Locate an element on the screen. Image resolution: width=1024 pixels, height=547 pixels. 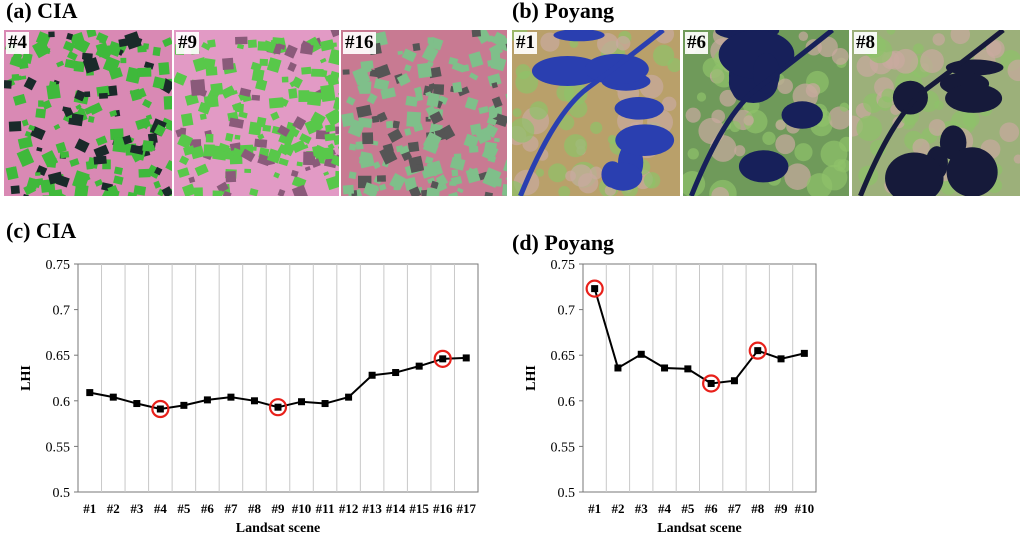
x-tick-label: #5 is located at coordinates (184, 508).